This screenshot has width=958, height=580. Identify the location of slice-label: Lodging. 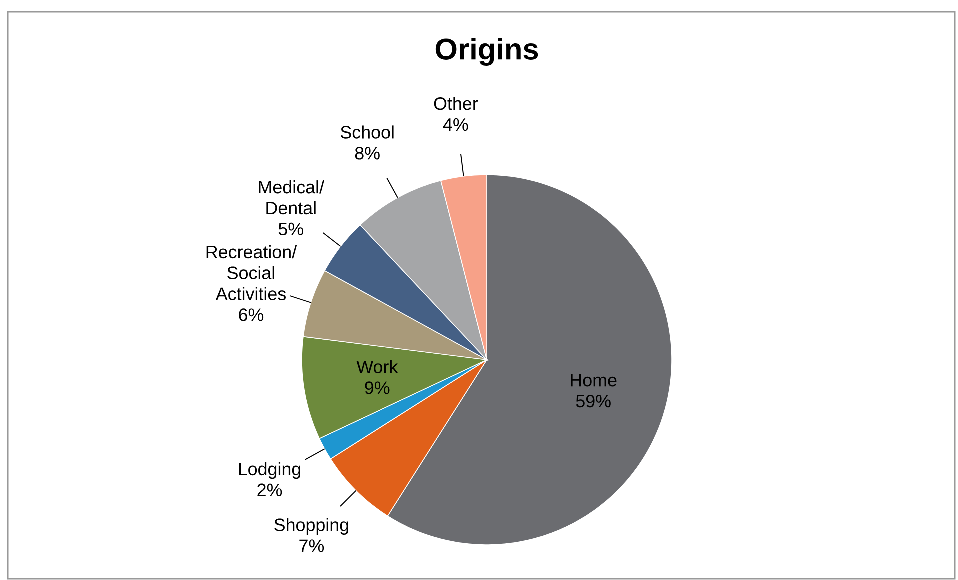
(270, 471).